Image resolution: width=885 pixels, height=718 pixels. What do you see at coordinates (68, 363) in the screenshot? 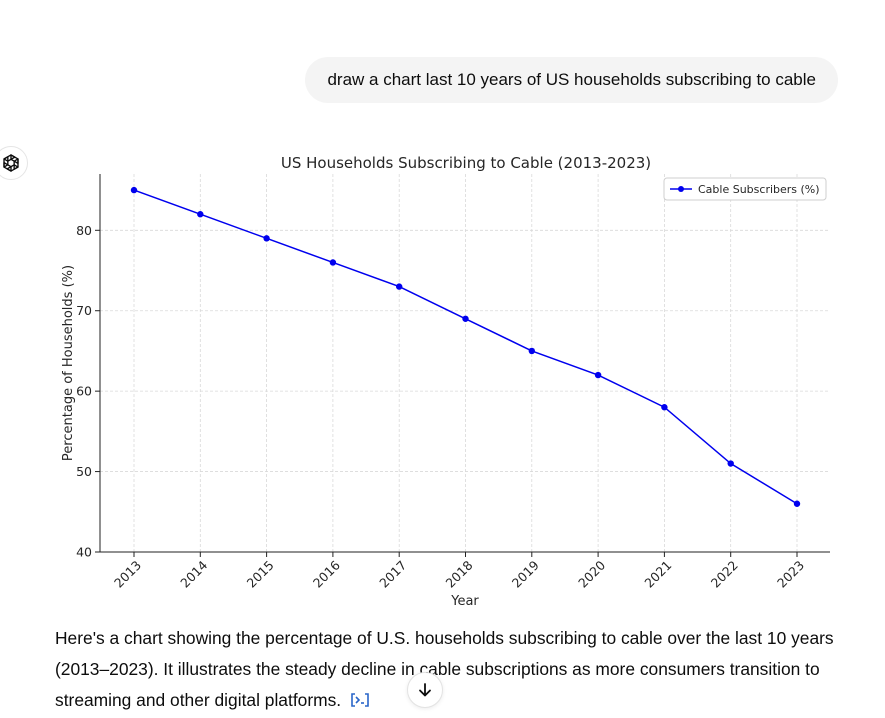
I see `y-axis-label: Percentage of Households (%)` at bounding box center [68, 363].